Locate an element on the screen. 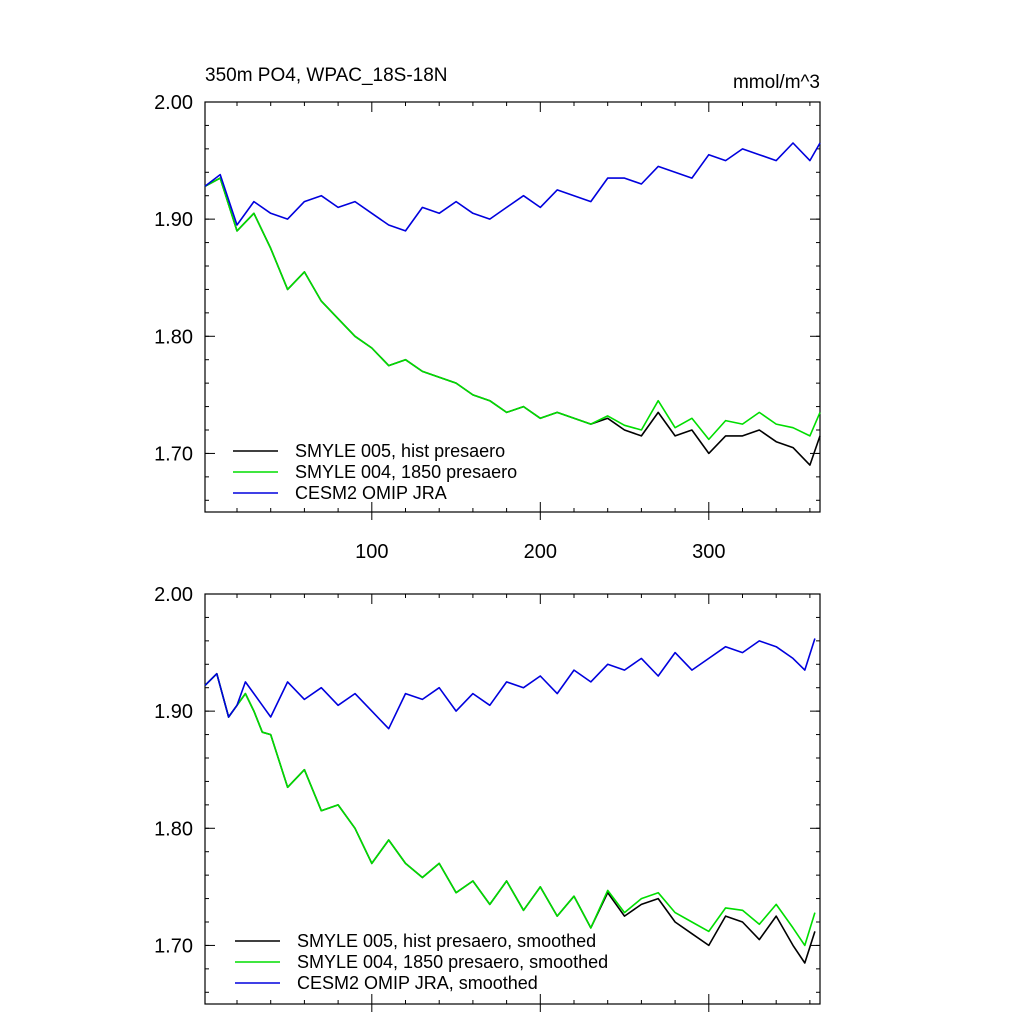 This screenshot has height=1029, width=1024. x-tick-label: 200 is located at coordinates (540, 552).